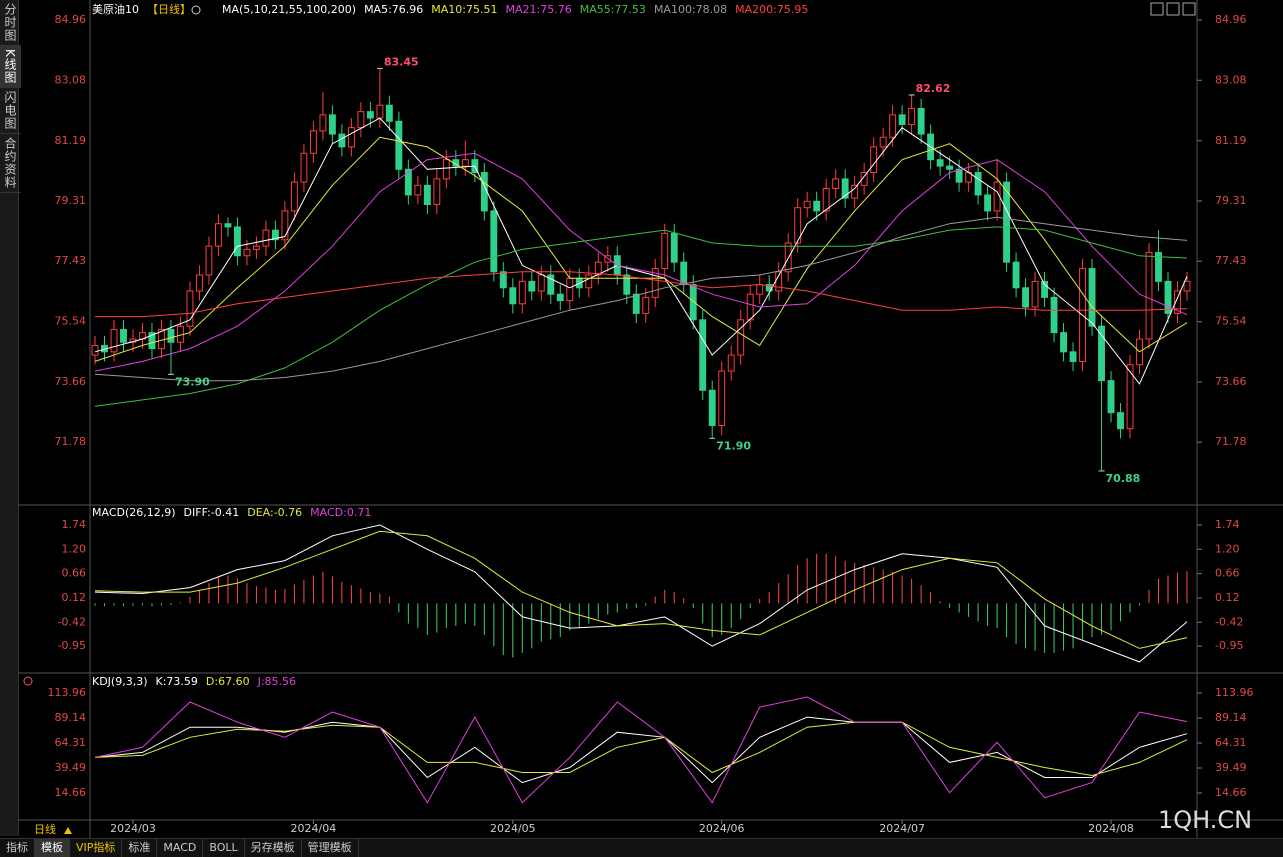 The image size is (1283, 857). What do you see at coordinates (690, 9) in the screenshot?
I see `legend-label: MA100:78.08` at bounding box center [690, 9].